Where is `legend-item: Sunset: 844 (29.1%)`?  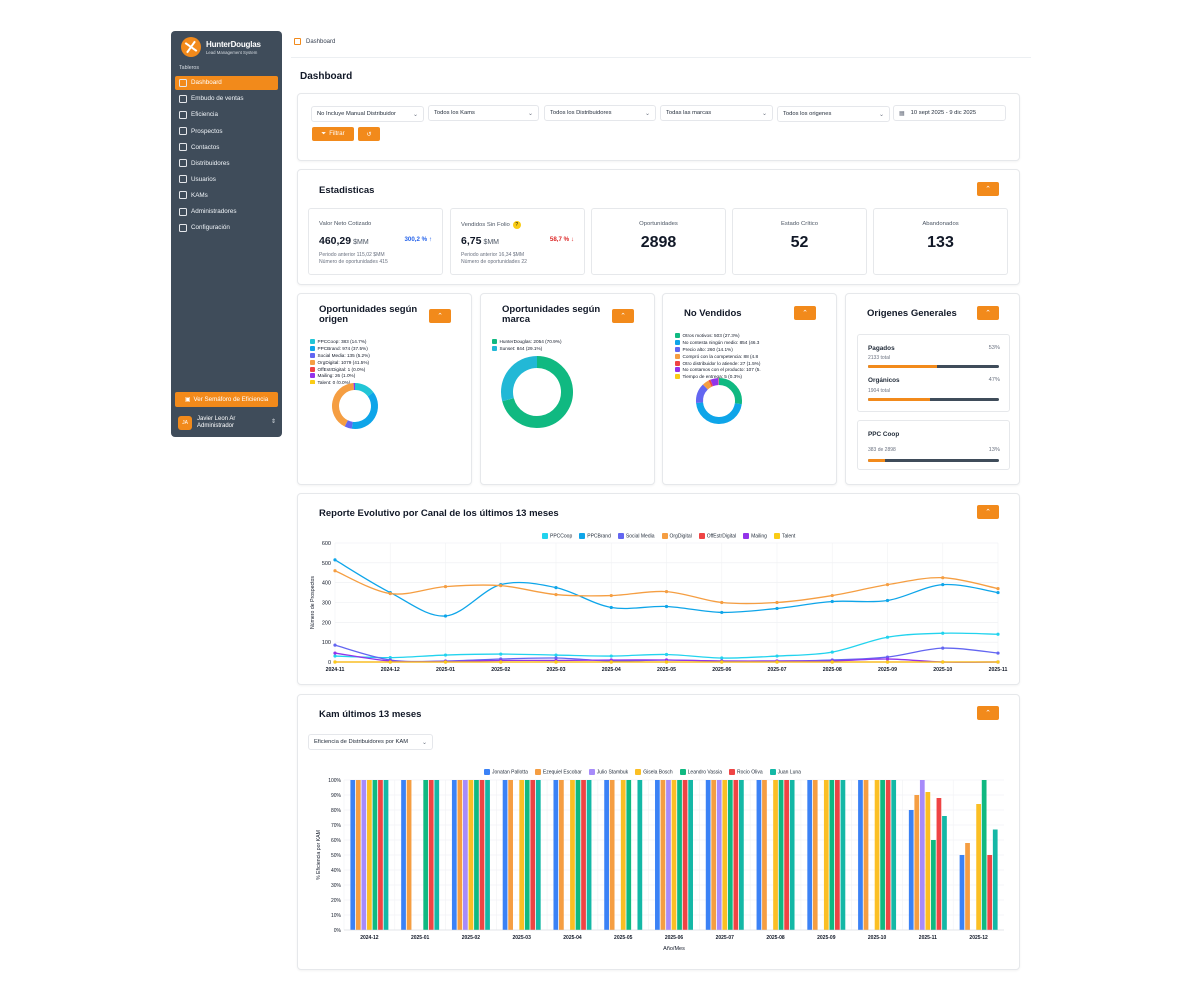
legend-item: Sunset: 844 (29.1%) is located at coordinates (542, 348).